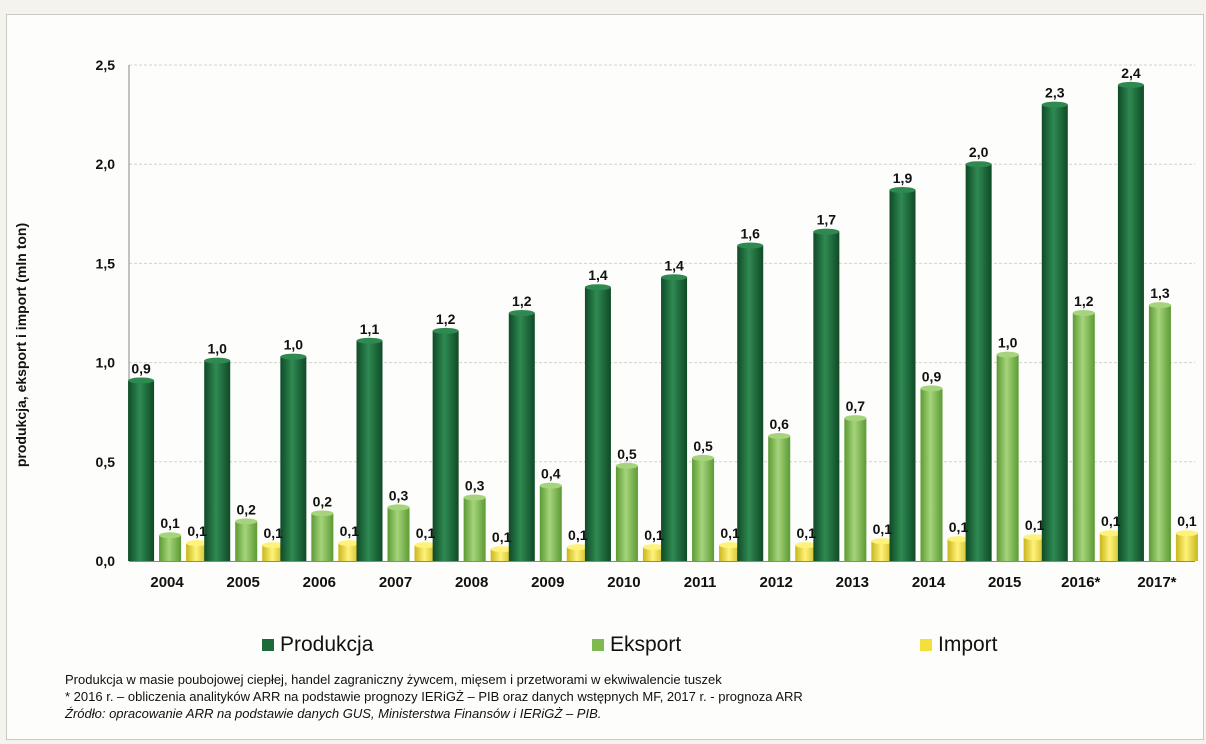 The width and height of the screenshot is (1206, 744). What do you see at coordinates (21, 345) in the screenshot?
I see `y-axis-label: produkcja, eksport i import (mln ton)` at bounding box center [21, 345].